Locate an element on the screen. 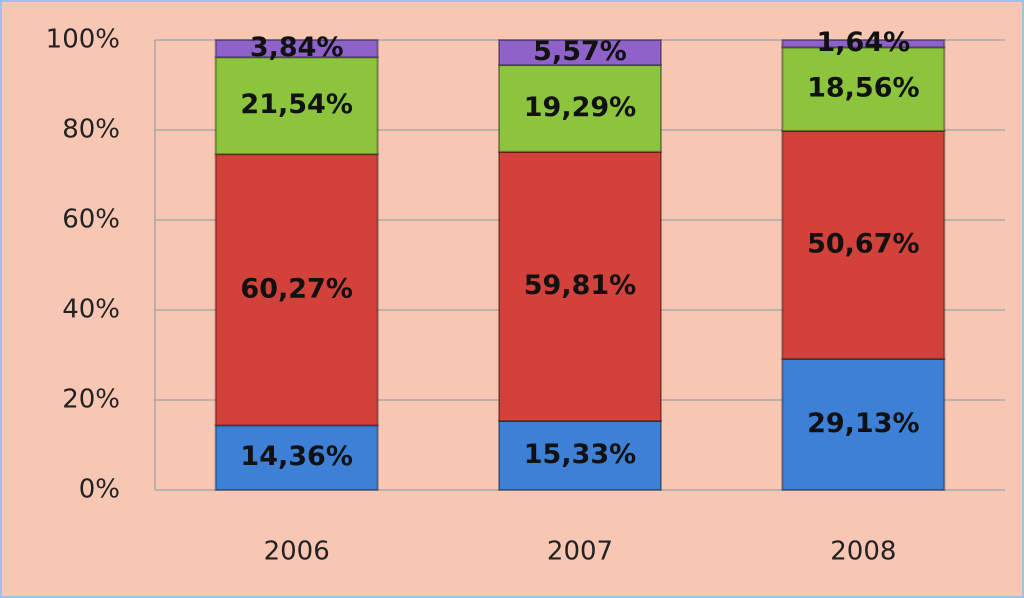 The width and height of the screenshot is (1024, 598). data-label: 5,57% is located at coordinates (580, 51).